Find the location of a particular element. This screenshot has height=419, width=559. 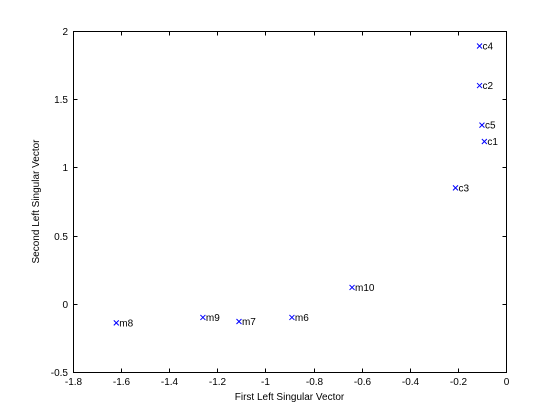

x-tick-label: -0.6 is located at coordinates (363, 382).